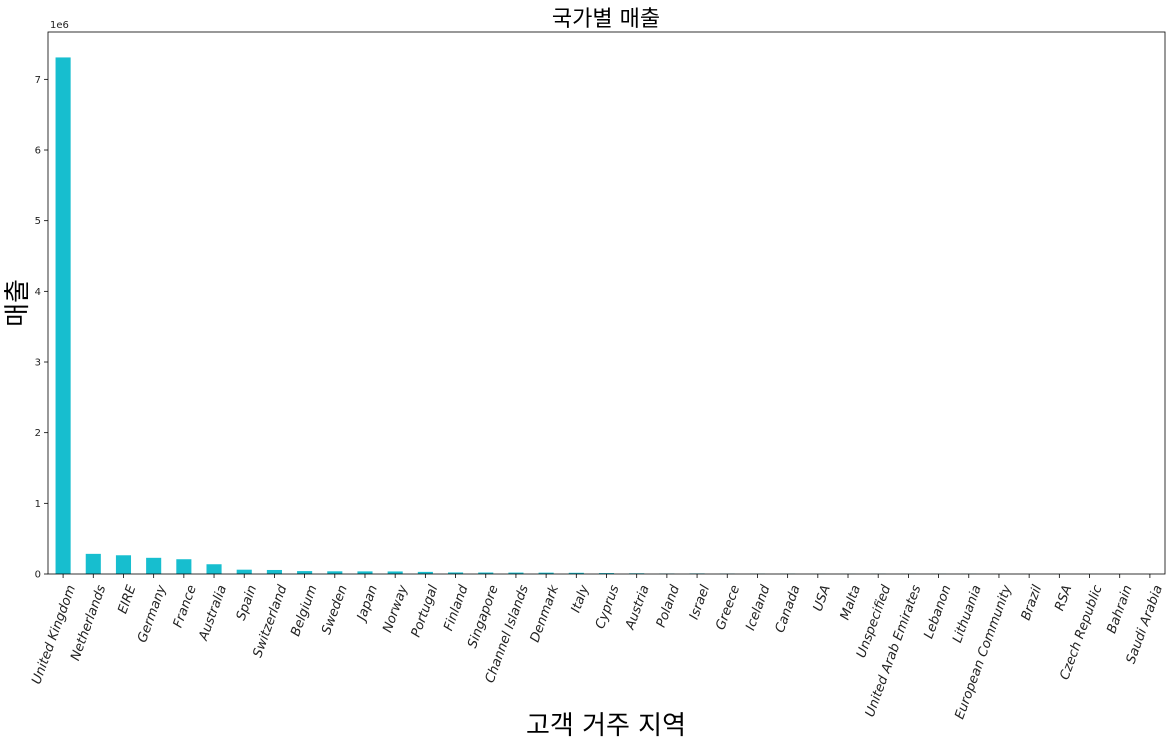 The width and height of the screenshot is (1172, 747). I want to click on x-tick-label: Germany, so click(152, 614).